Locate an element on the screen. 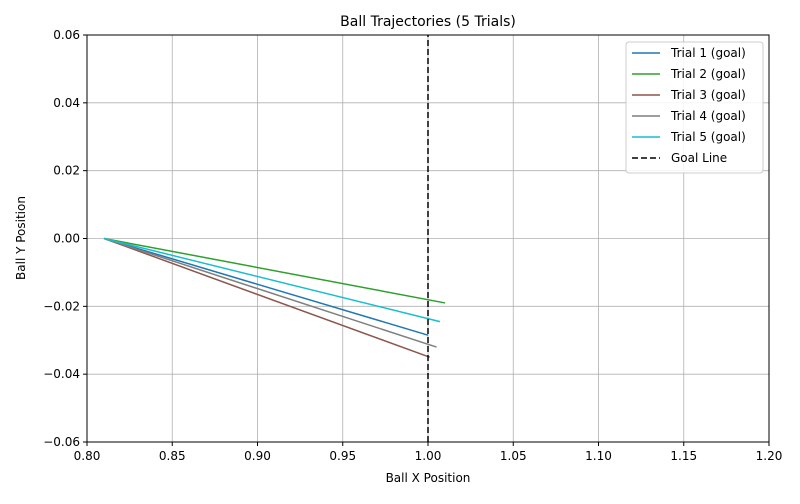  legend-label: Goal Line is located at coordinates (699, 158).